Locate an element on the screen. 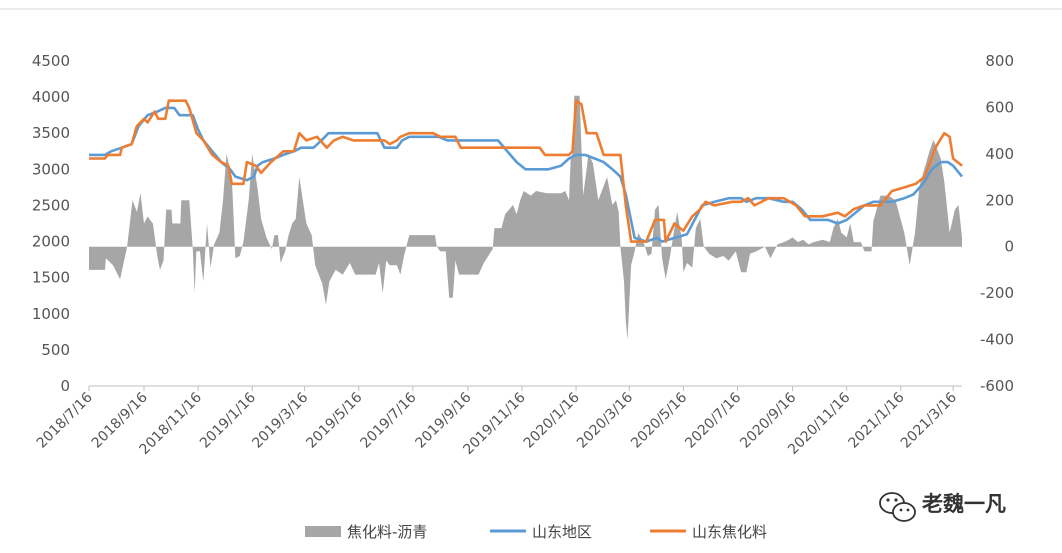 The image size is (1062, 553). x-tick-label: 2021/1/16 is located at coordinates (877, 420).